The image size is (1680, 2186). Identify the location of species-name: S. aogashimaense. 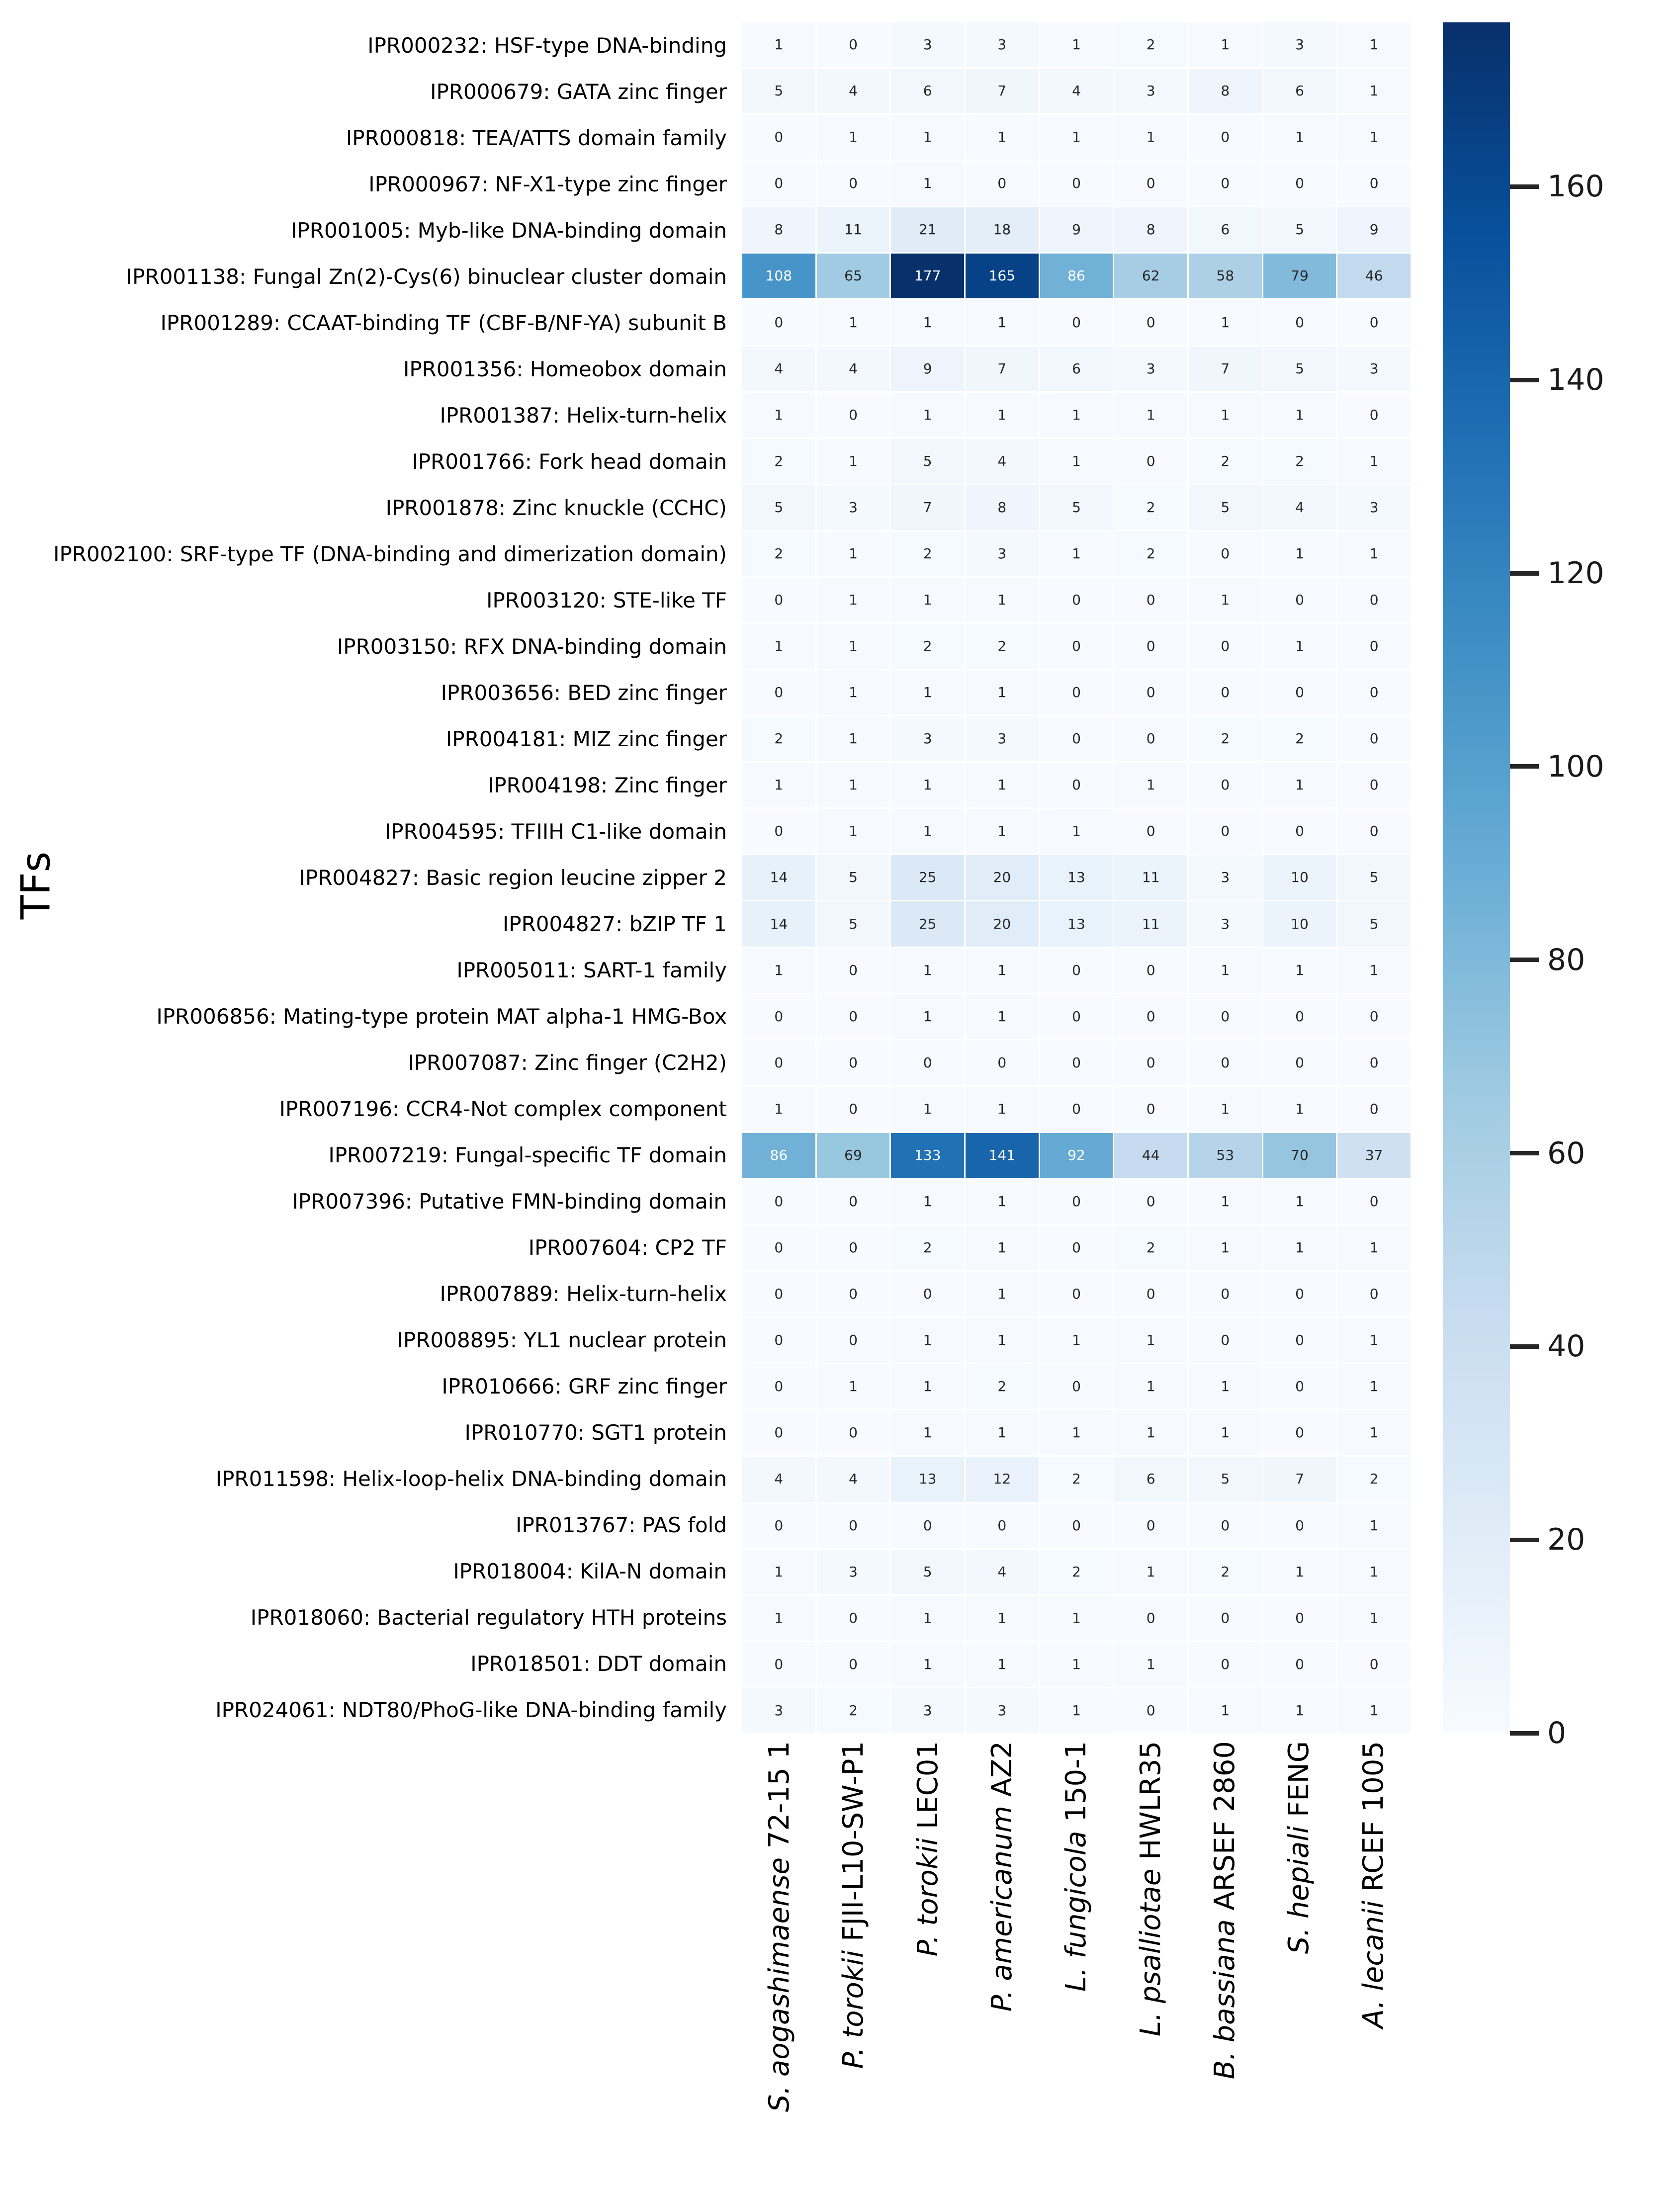
(780, 1984).